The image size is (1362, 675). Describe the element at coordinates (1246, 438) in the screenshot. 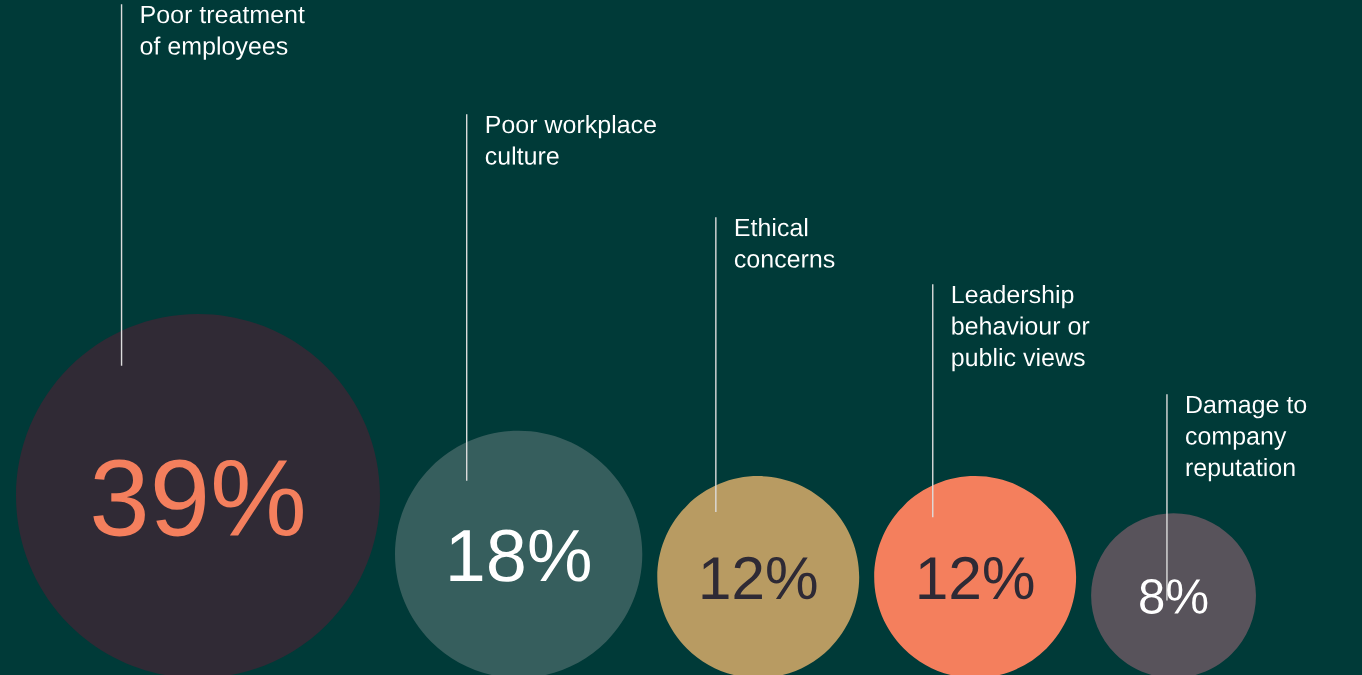

I see `category-label: Damage to company reputation` at that location.